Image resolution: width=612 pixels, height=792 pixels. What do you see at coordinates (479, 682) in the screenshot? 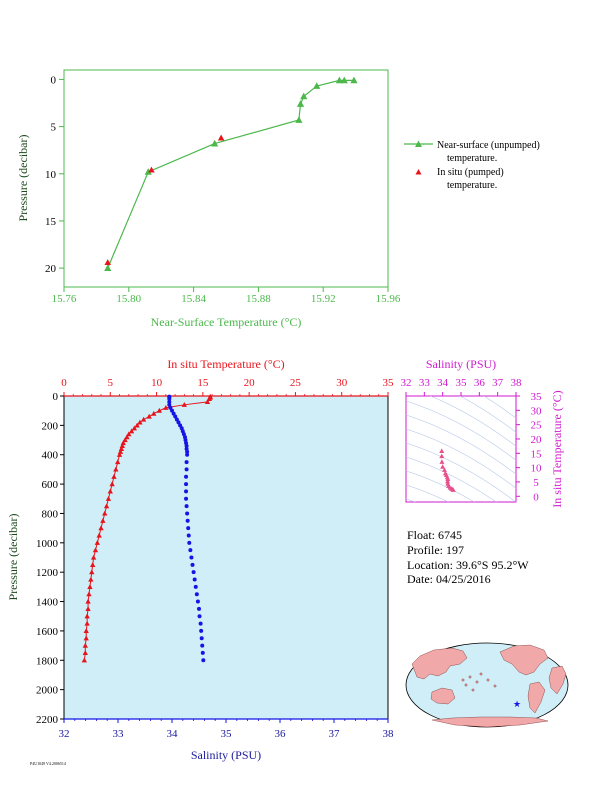
I see `land-islands` at bounding box center [479, 682].